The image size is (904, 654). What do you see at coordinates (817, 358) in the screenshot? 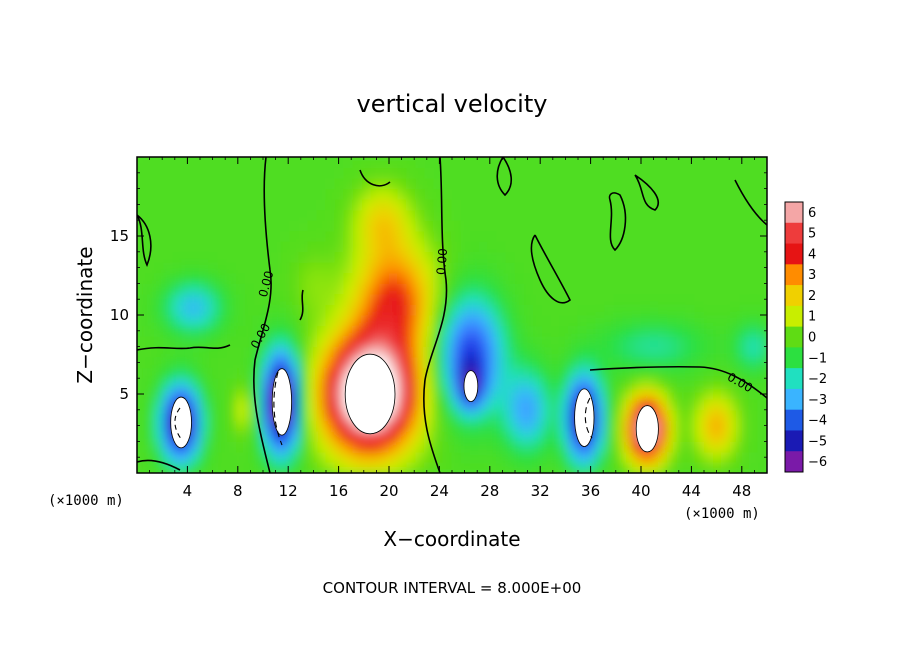
I see `colorbar-label: −1` at bounding box center [817, 358].